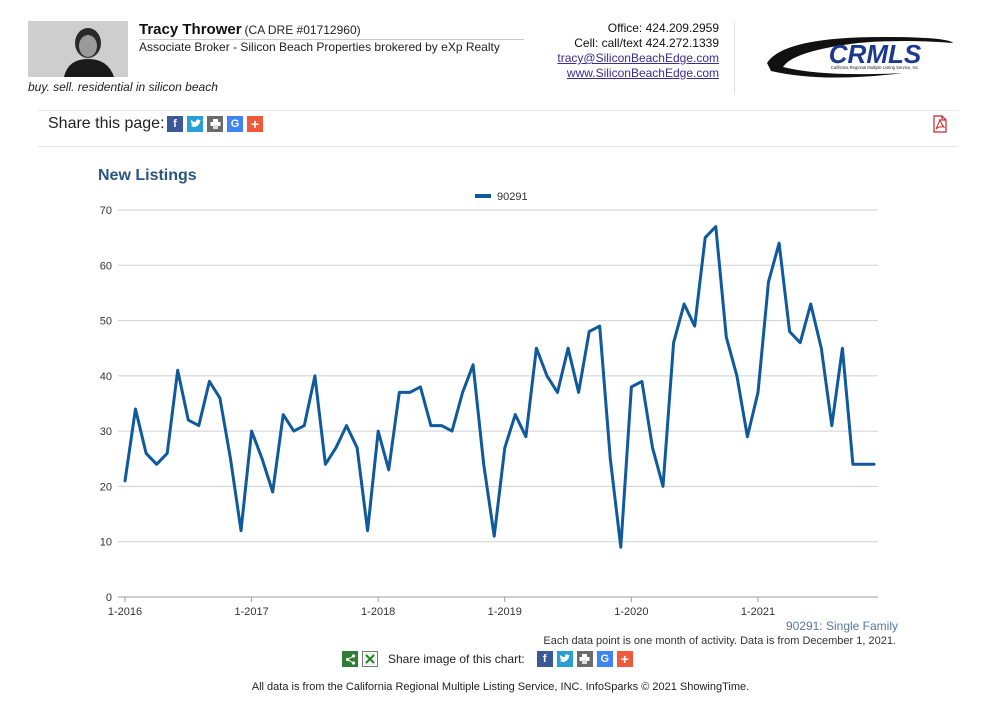 This screenshot has height=711, width=1001. I want to click on agent-name: Tracy Thrower, so click(190, 29).